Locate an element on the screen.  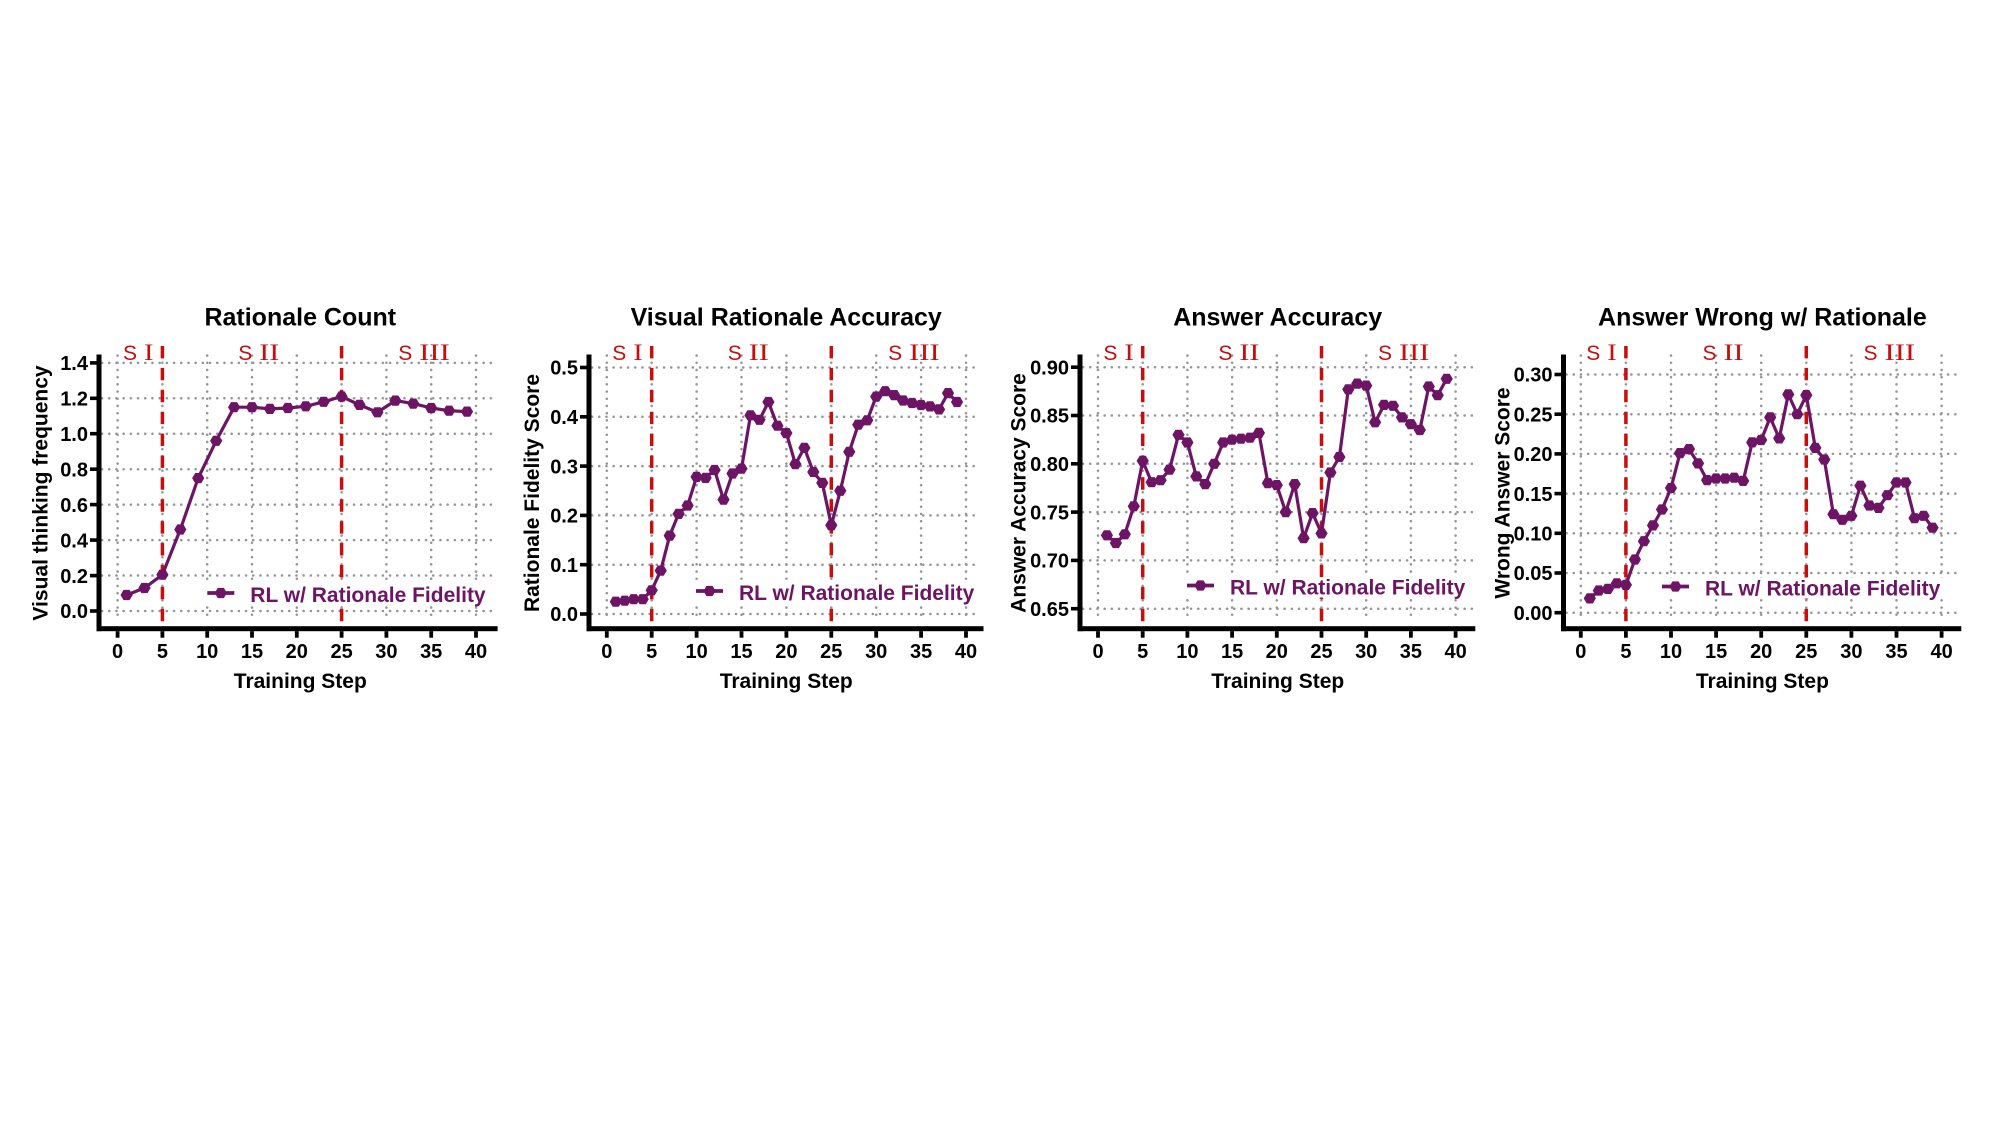
svg-text: 0.6 is located at coordinates (74, 506).